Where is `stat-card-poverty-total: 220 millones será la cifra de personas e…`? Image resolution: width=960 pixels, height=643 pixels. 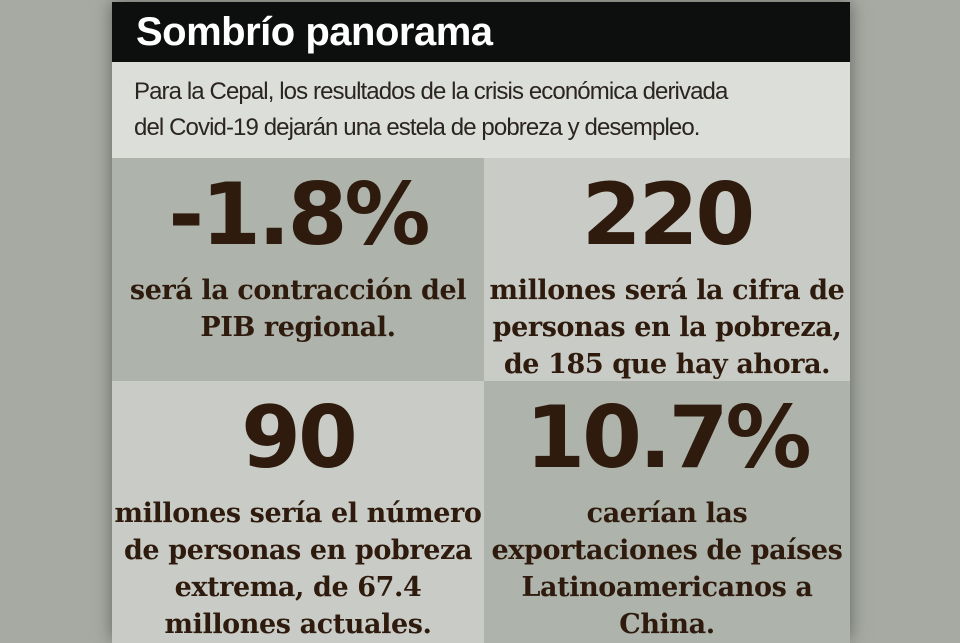
stat-card-poverty-total: 220 millones será la cifra de personas e… is located at coordinates (667, 269).